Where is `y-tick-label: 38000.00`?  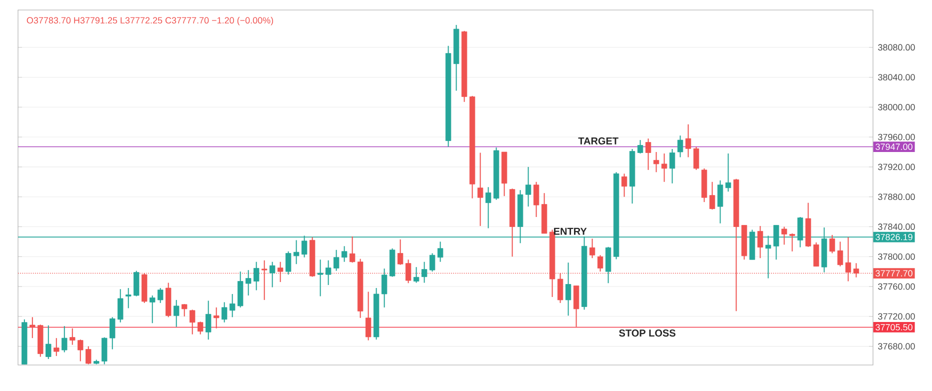 y-tick-label: 38000.00 is located at coordinates (896, 107).